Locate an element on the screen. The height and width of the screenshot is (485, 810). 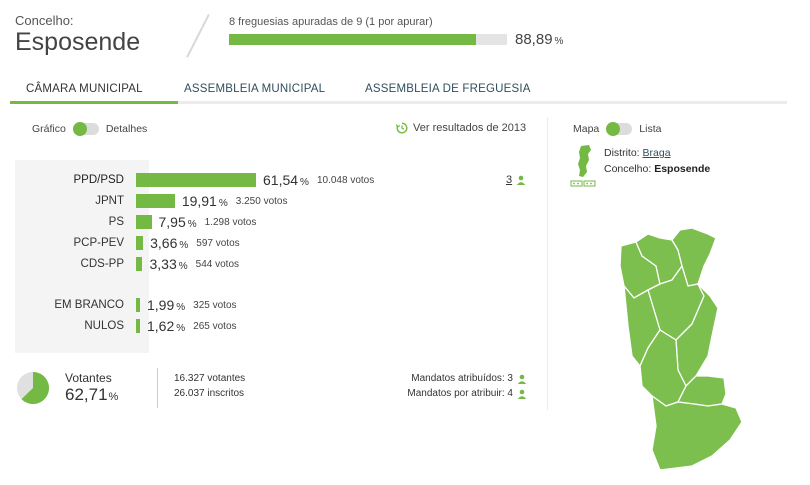
tab-camara-municipal: CÂMARA MUNICIPAL is located at coordinates (84, 89).